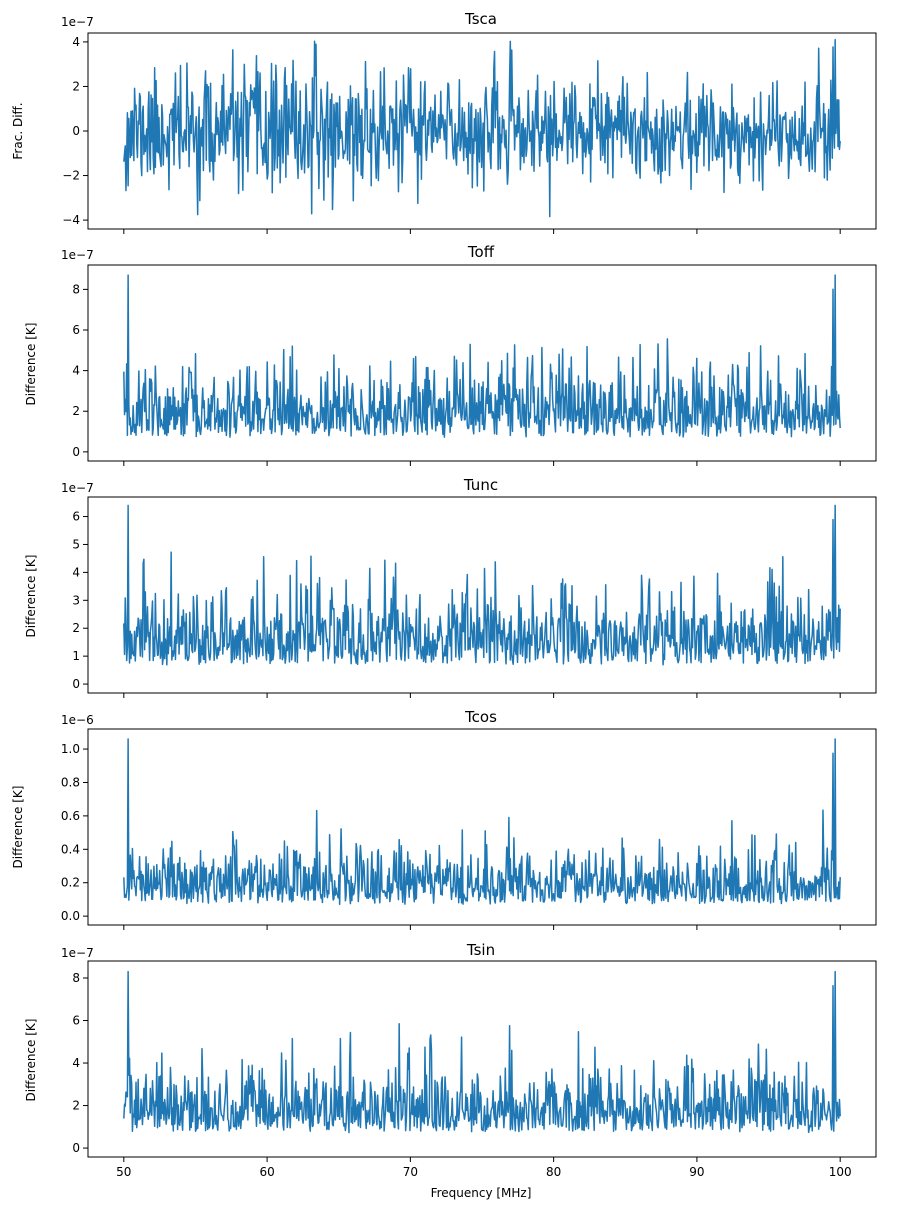 The image size is (911, 1211). Describe the element at coordinates (71, 176) in the screenshot. I see `y-tick-label: −2` at that location.